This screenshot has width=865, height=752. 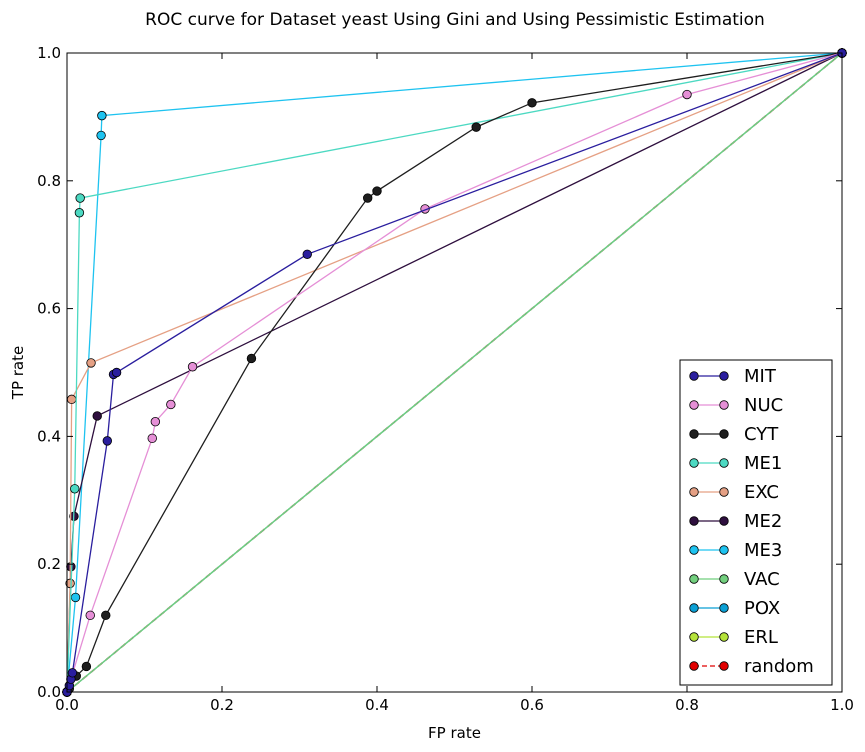 I want to click on legend-label: ME3, so click(x=763, y=550).